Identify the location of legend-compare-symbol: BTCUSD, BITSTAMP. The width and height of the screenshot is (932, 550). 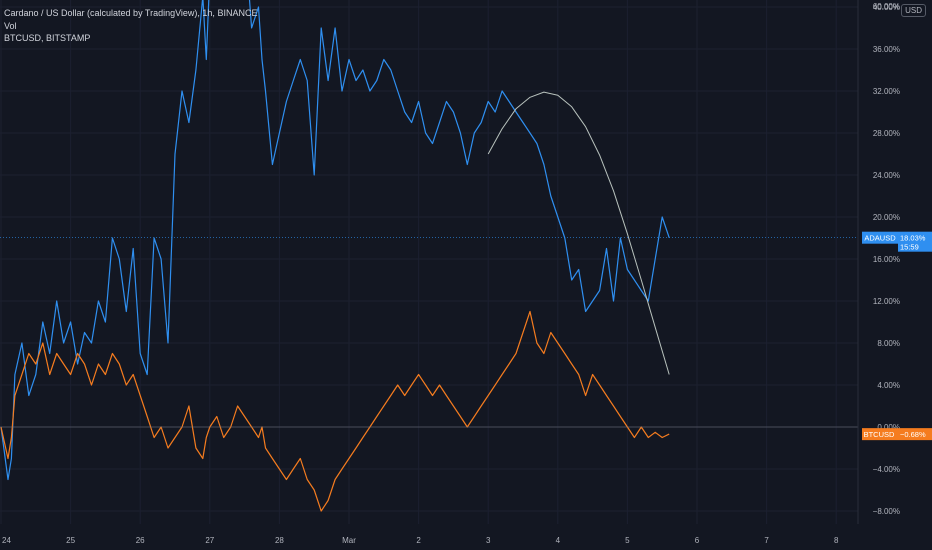
(47, 38).